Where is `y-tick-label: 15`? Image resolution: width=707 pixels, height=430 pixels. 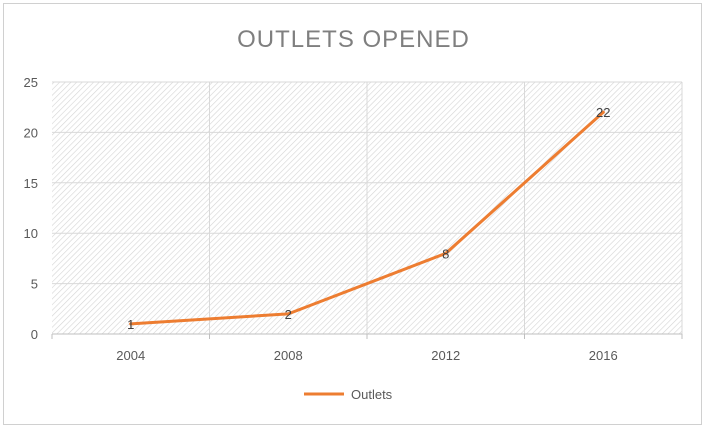 y-tick-label: 15 is located at coordinates (31, 183).